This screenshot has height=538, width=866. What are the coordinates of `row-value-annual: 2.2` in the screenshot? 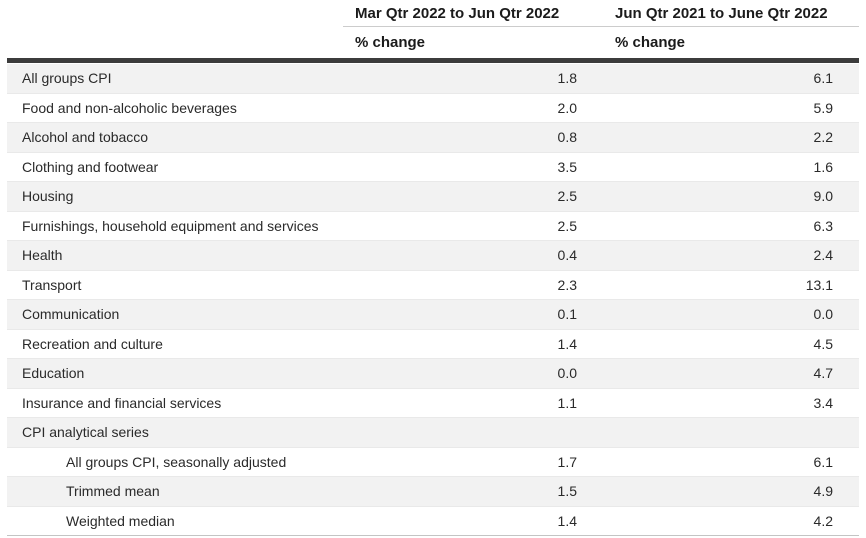 It's located at (823, 137).